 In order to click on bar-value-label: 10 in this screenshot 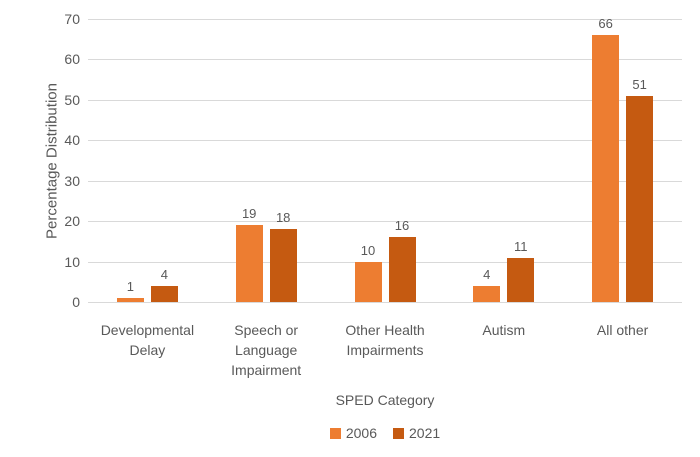, I will do `click(368, 250)`.